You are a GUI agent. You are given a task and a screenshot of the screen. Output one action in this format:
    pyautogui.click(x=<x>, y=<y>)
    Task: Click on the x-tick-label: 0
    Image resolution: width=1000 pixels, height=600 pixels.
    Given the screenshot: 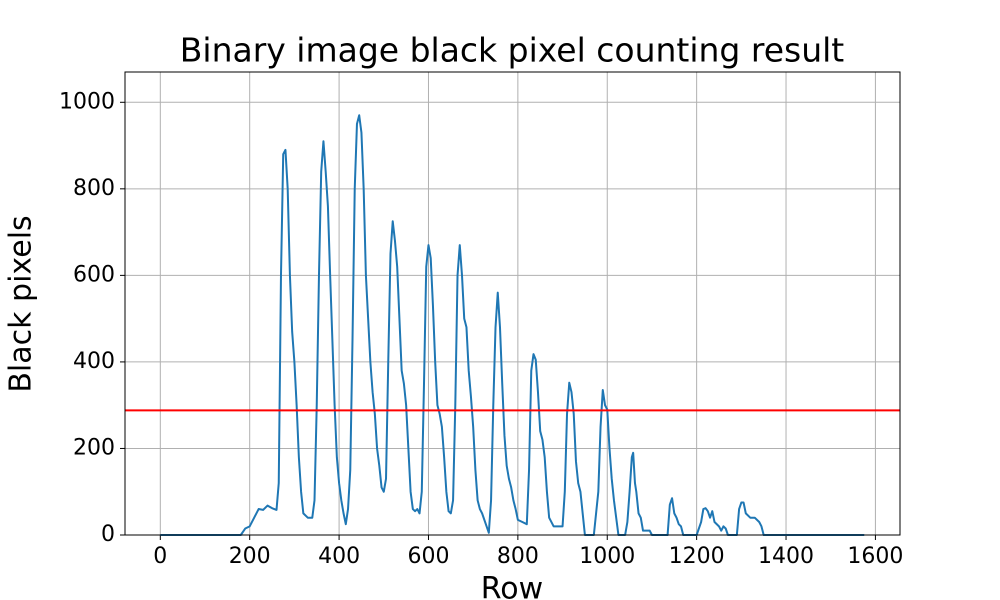 What is the action you would take?
    pyautogui.click(x=160, y=556)
    